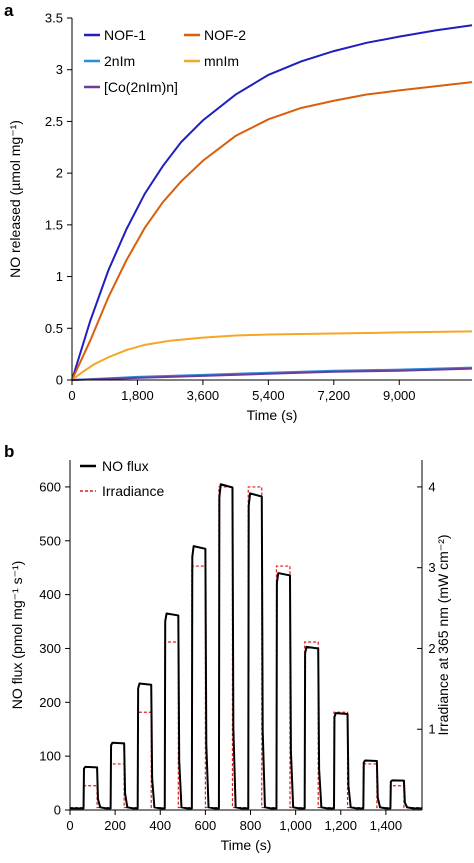 The width and height of the screenshot is (474, 863). I want to click on x-tick-label: 3,600, so click(203, 395).